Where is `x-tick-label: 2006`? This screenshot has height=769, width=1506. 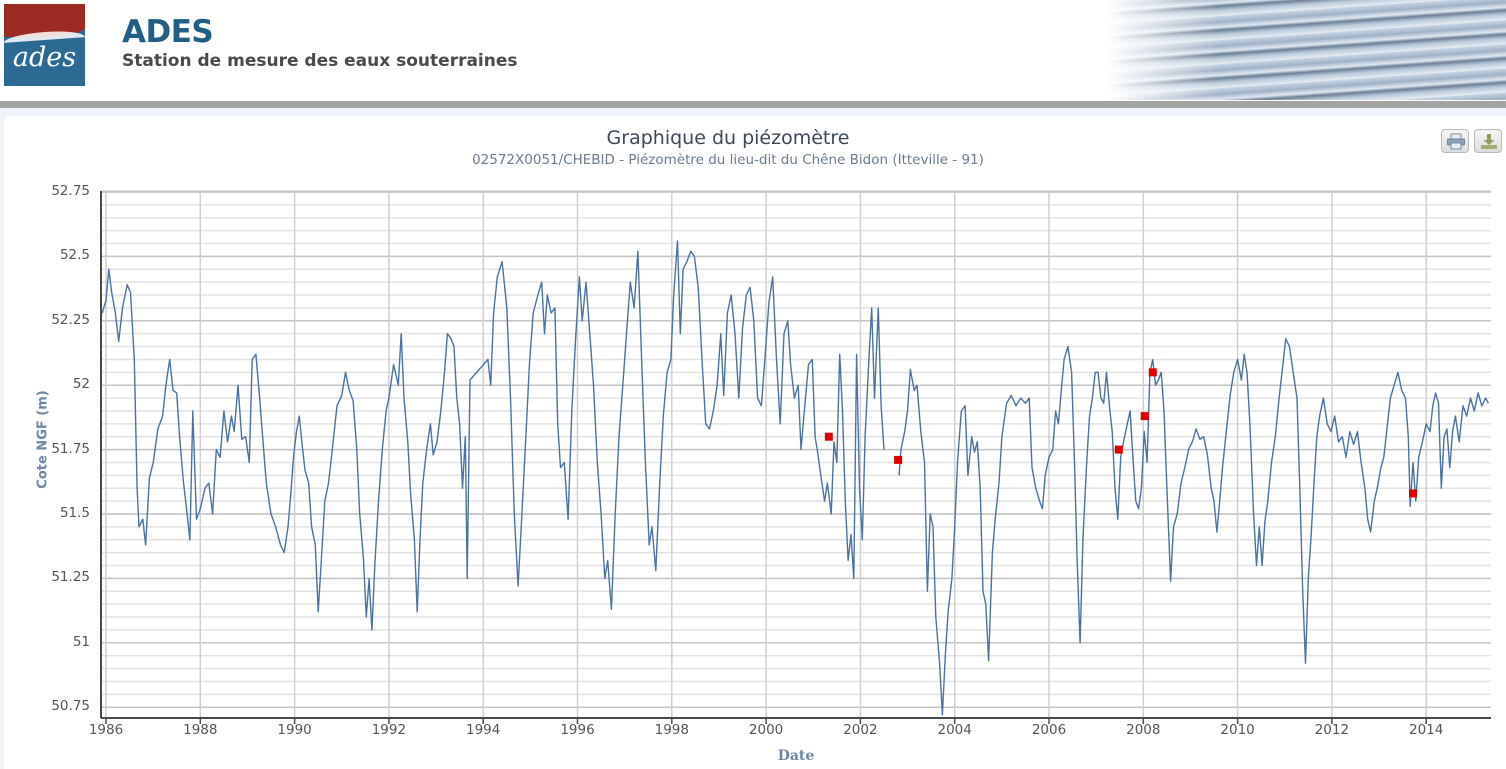
x-tick-label: 2006 is located at coordinates (1049, 730).